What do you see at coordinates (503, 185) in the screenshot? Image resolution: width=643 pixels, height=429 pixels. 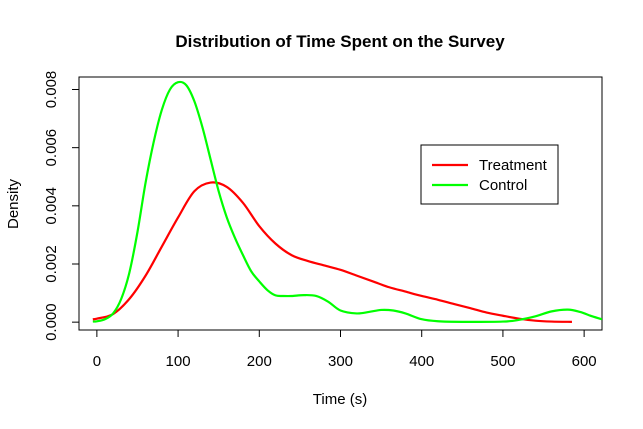 I see `legend-label-control: Control` at bounding box center [503, 185].